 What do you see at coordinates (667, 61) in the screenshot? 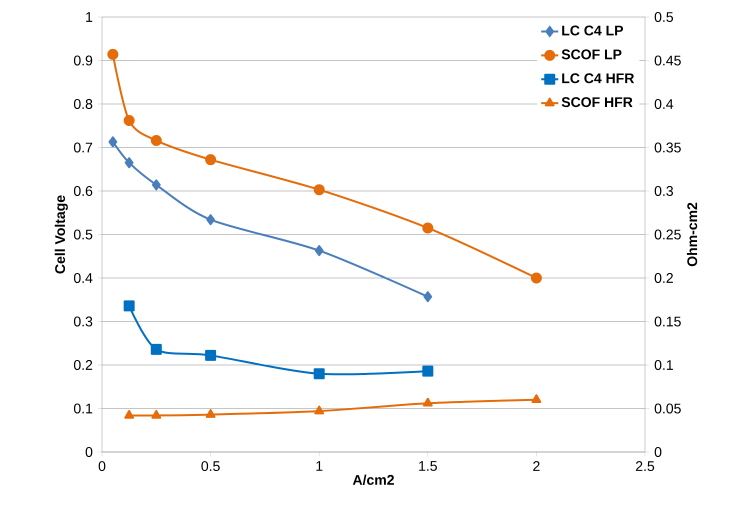
I see `y2-tick-label: 0.45` at bounding box center [667, 61].